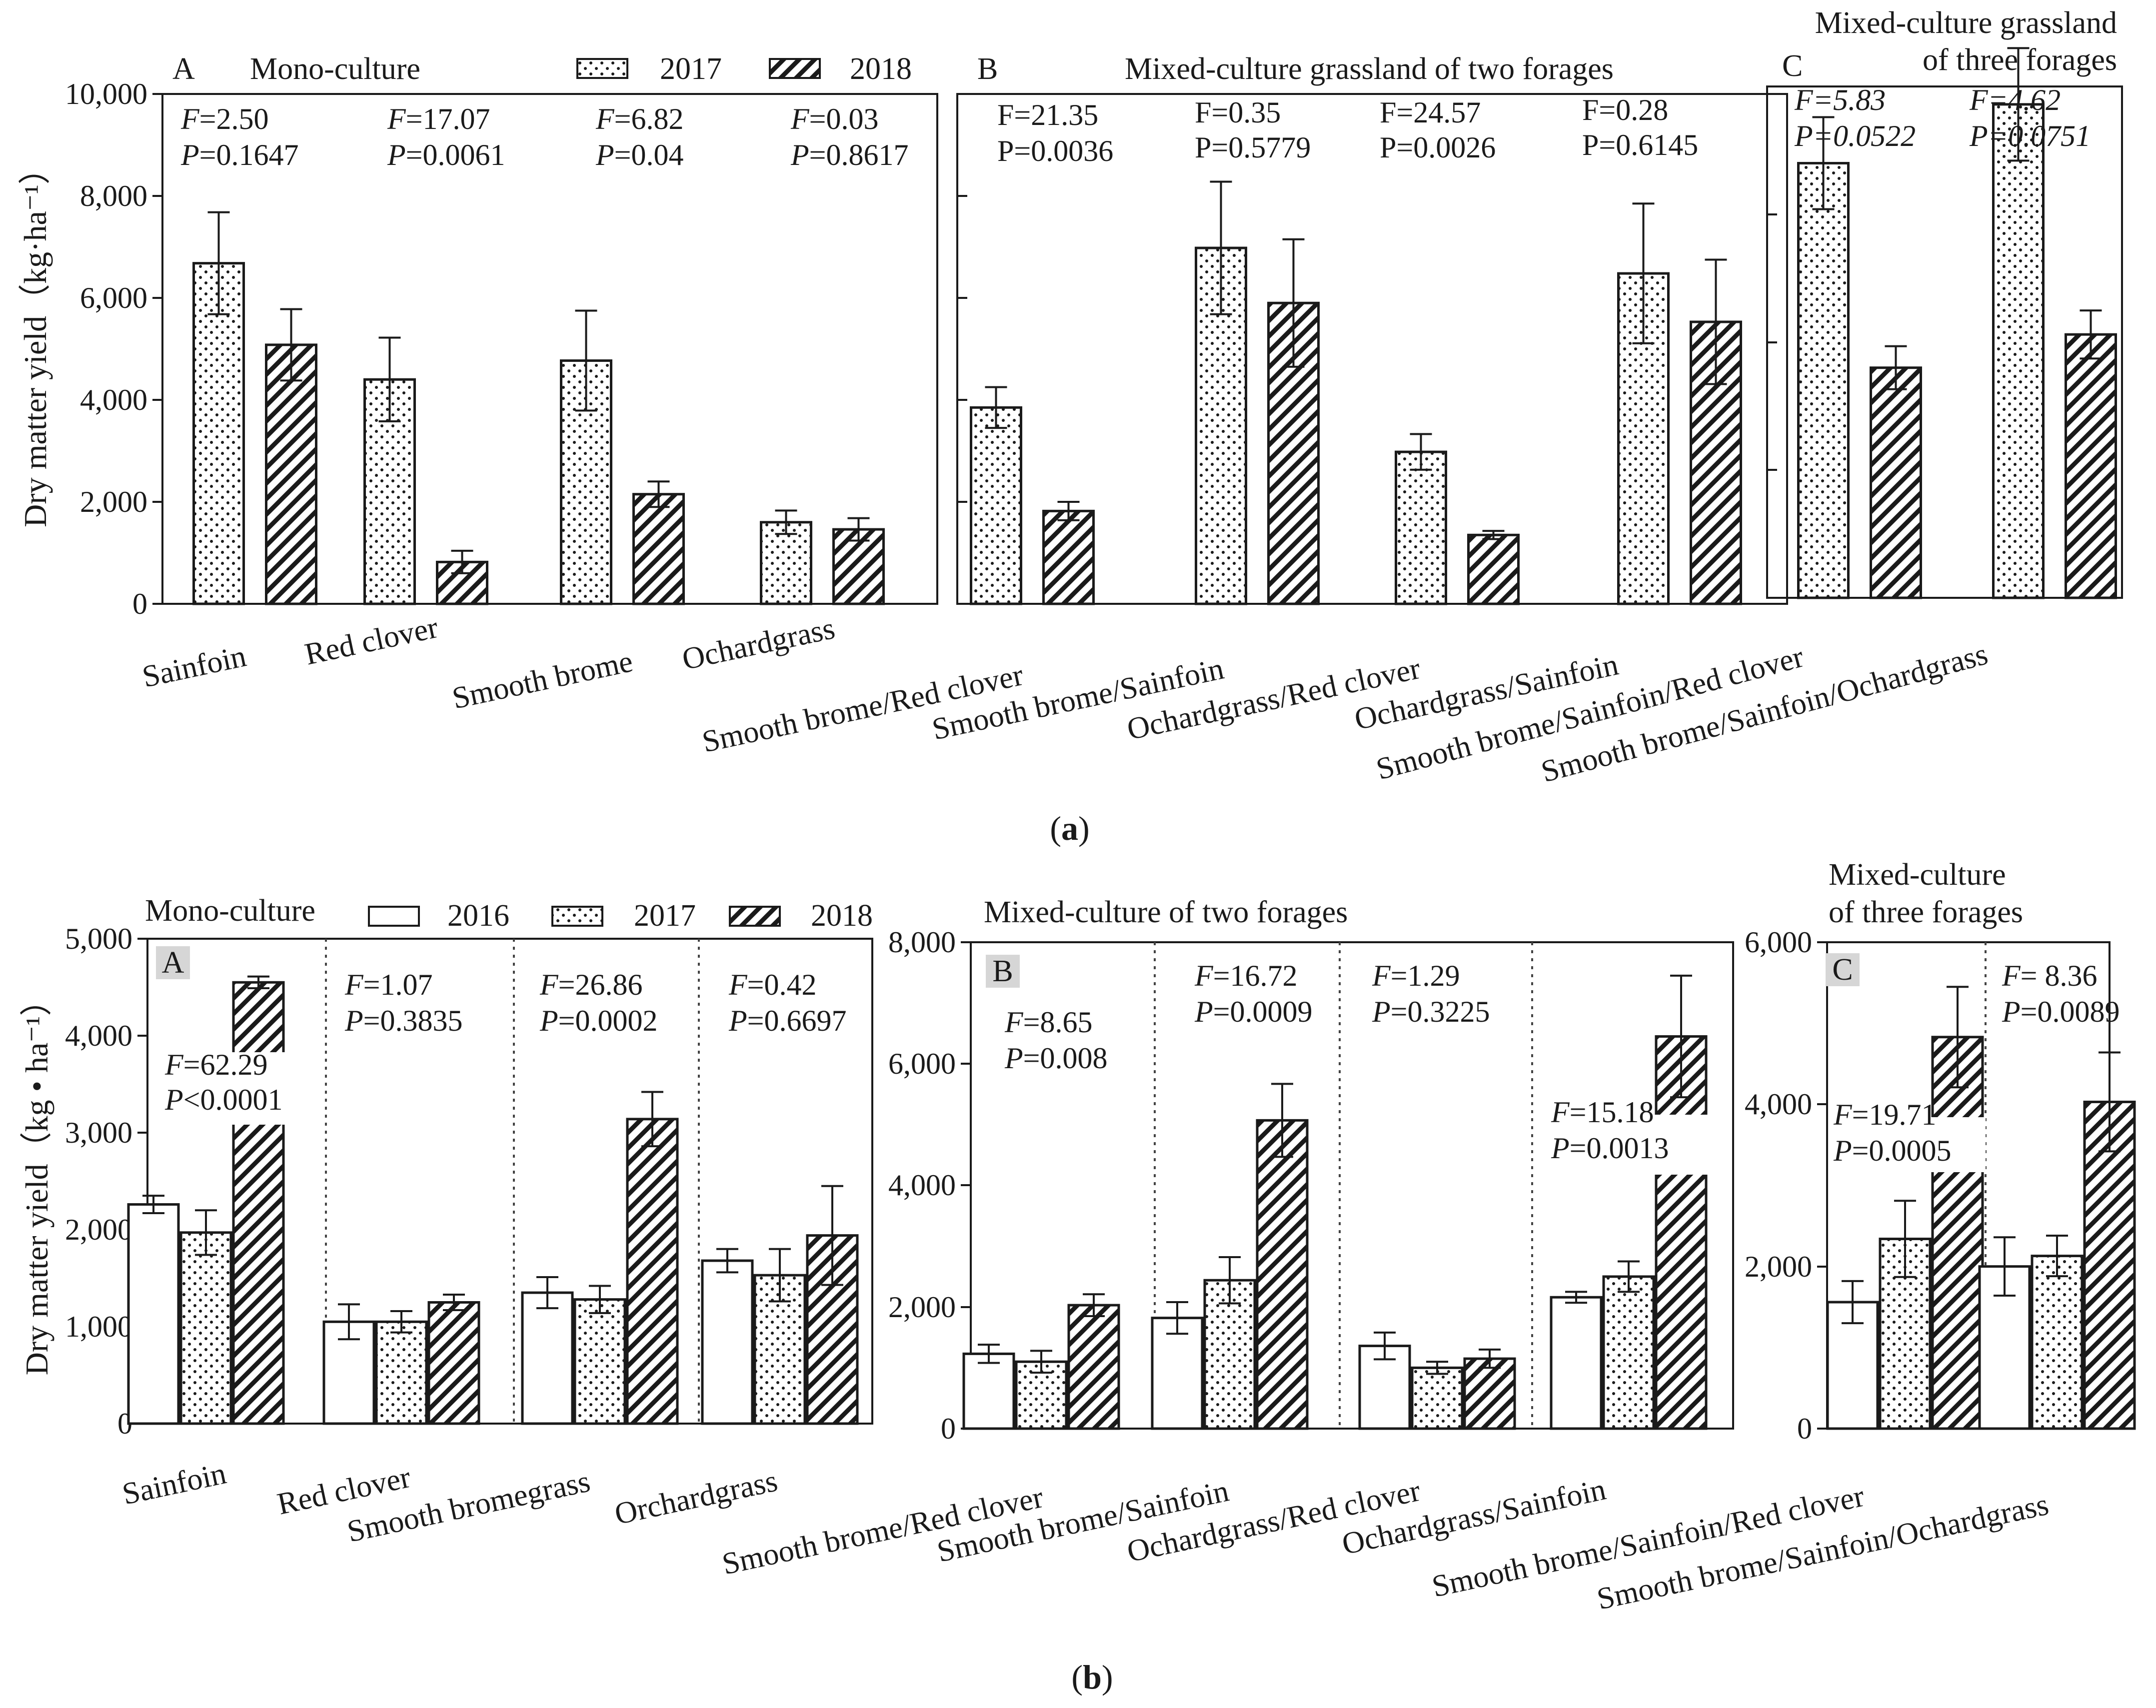 The width and height of the screenshot is (2156, 1708). What do you see at coordinates (639, 118) in the screenshot?
I see `stat-f: F=6.82` at bounding box center [639, 118].